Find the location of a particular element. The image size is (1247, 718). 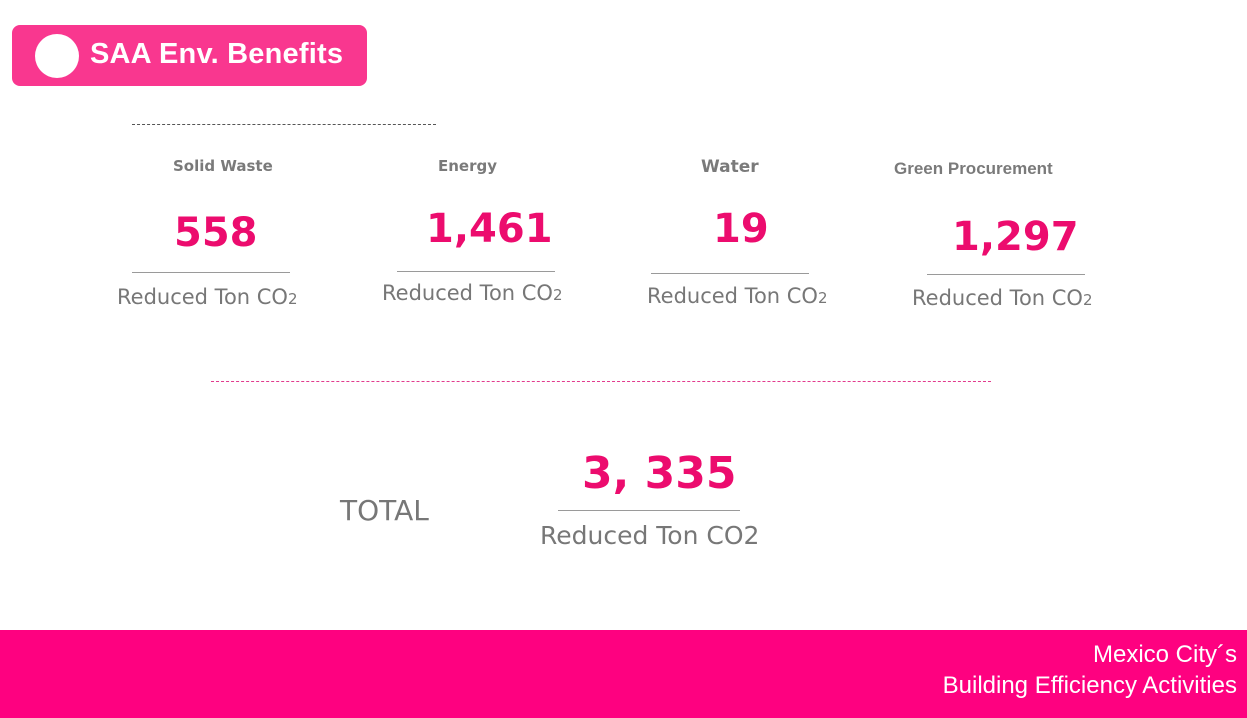

metric-value: 558 is located at coordinates (216, 233).